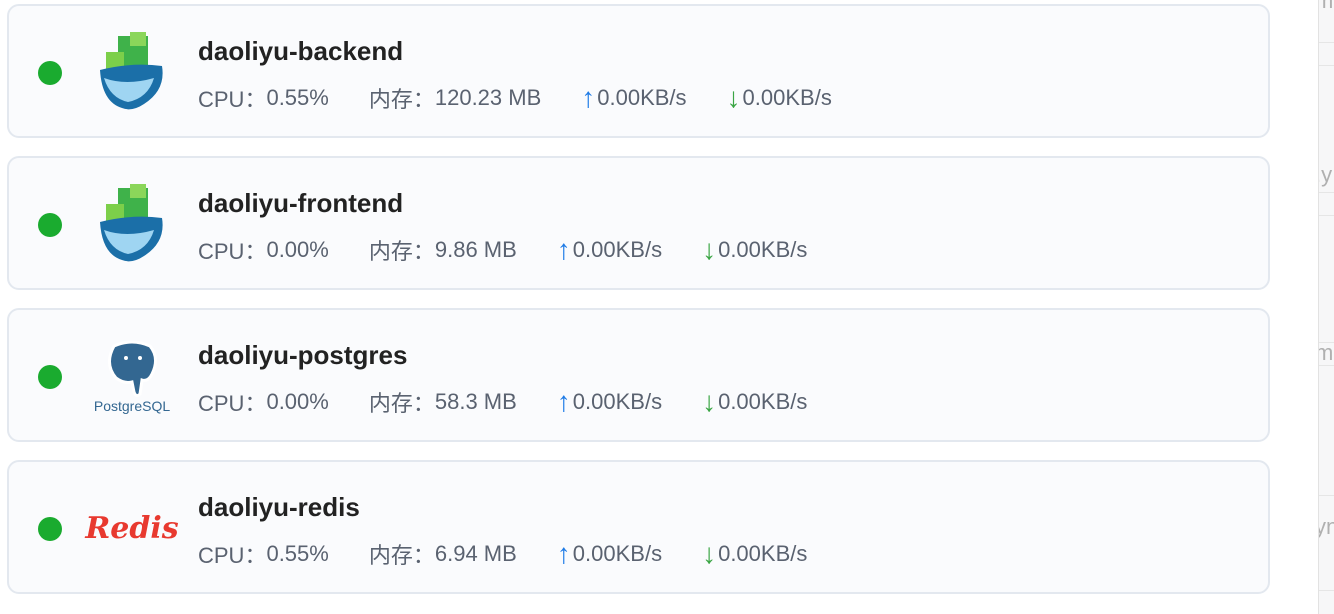  What do you see at coordinates (475, 249) in the screenshot?
I see `memory-value: 9.86 MB` at bounding box center [475, 249].